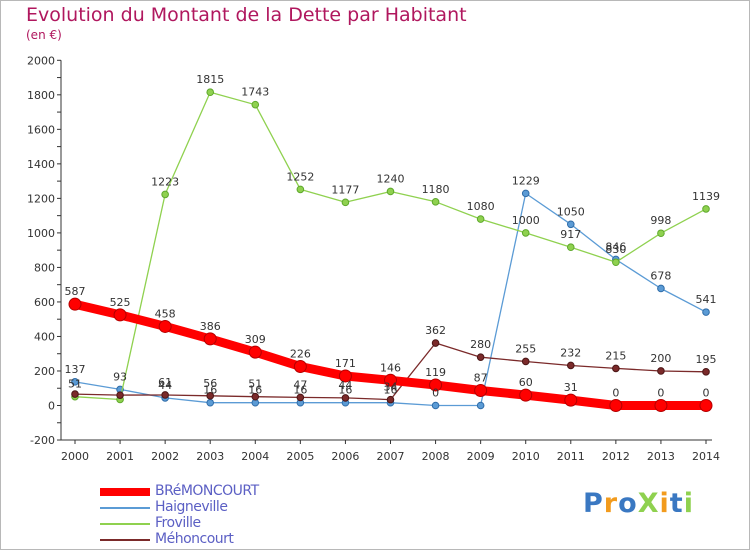  What do you see at coordinates (41, 233) in the screenshot?
I see `y-tick-label: 1000` at bounding box center [41, 233].